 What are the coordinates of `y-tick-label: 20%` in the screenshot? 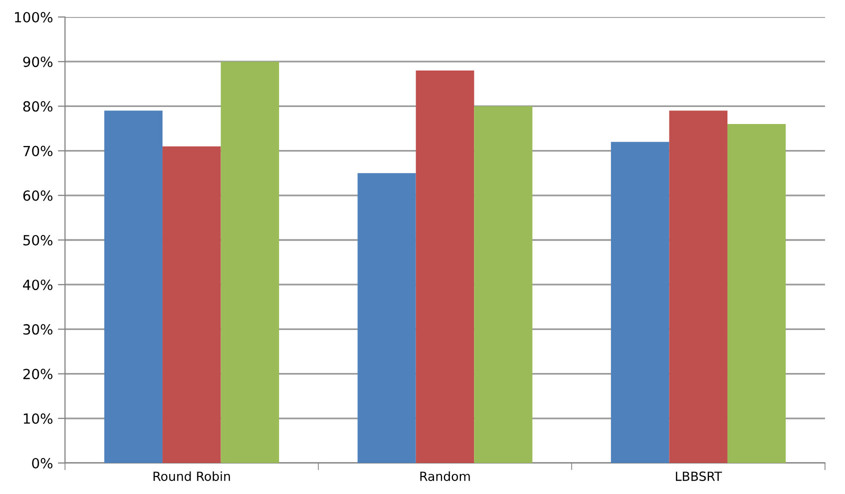 It's located at (37, 374).